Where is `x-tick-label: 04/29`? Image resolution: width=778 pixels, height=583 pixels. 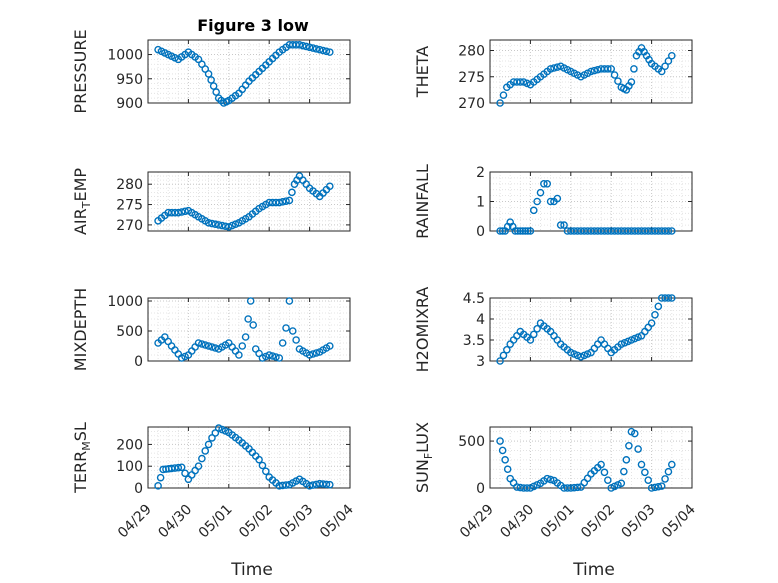
x-tick-label: 04/29 is located at coordinates (477, 522).